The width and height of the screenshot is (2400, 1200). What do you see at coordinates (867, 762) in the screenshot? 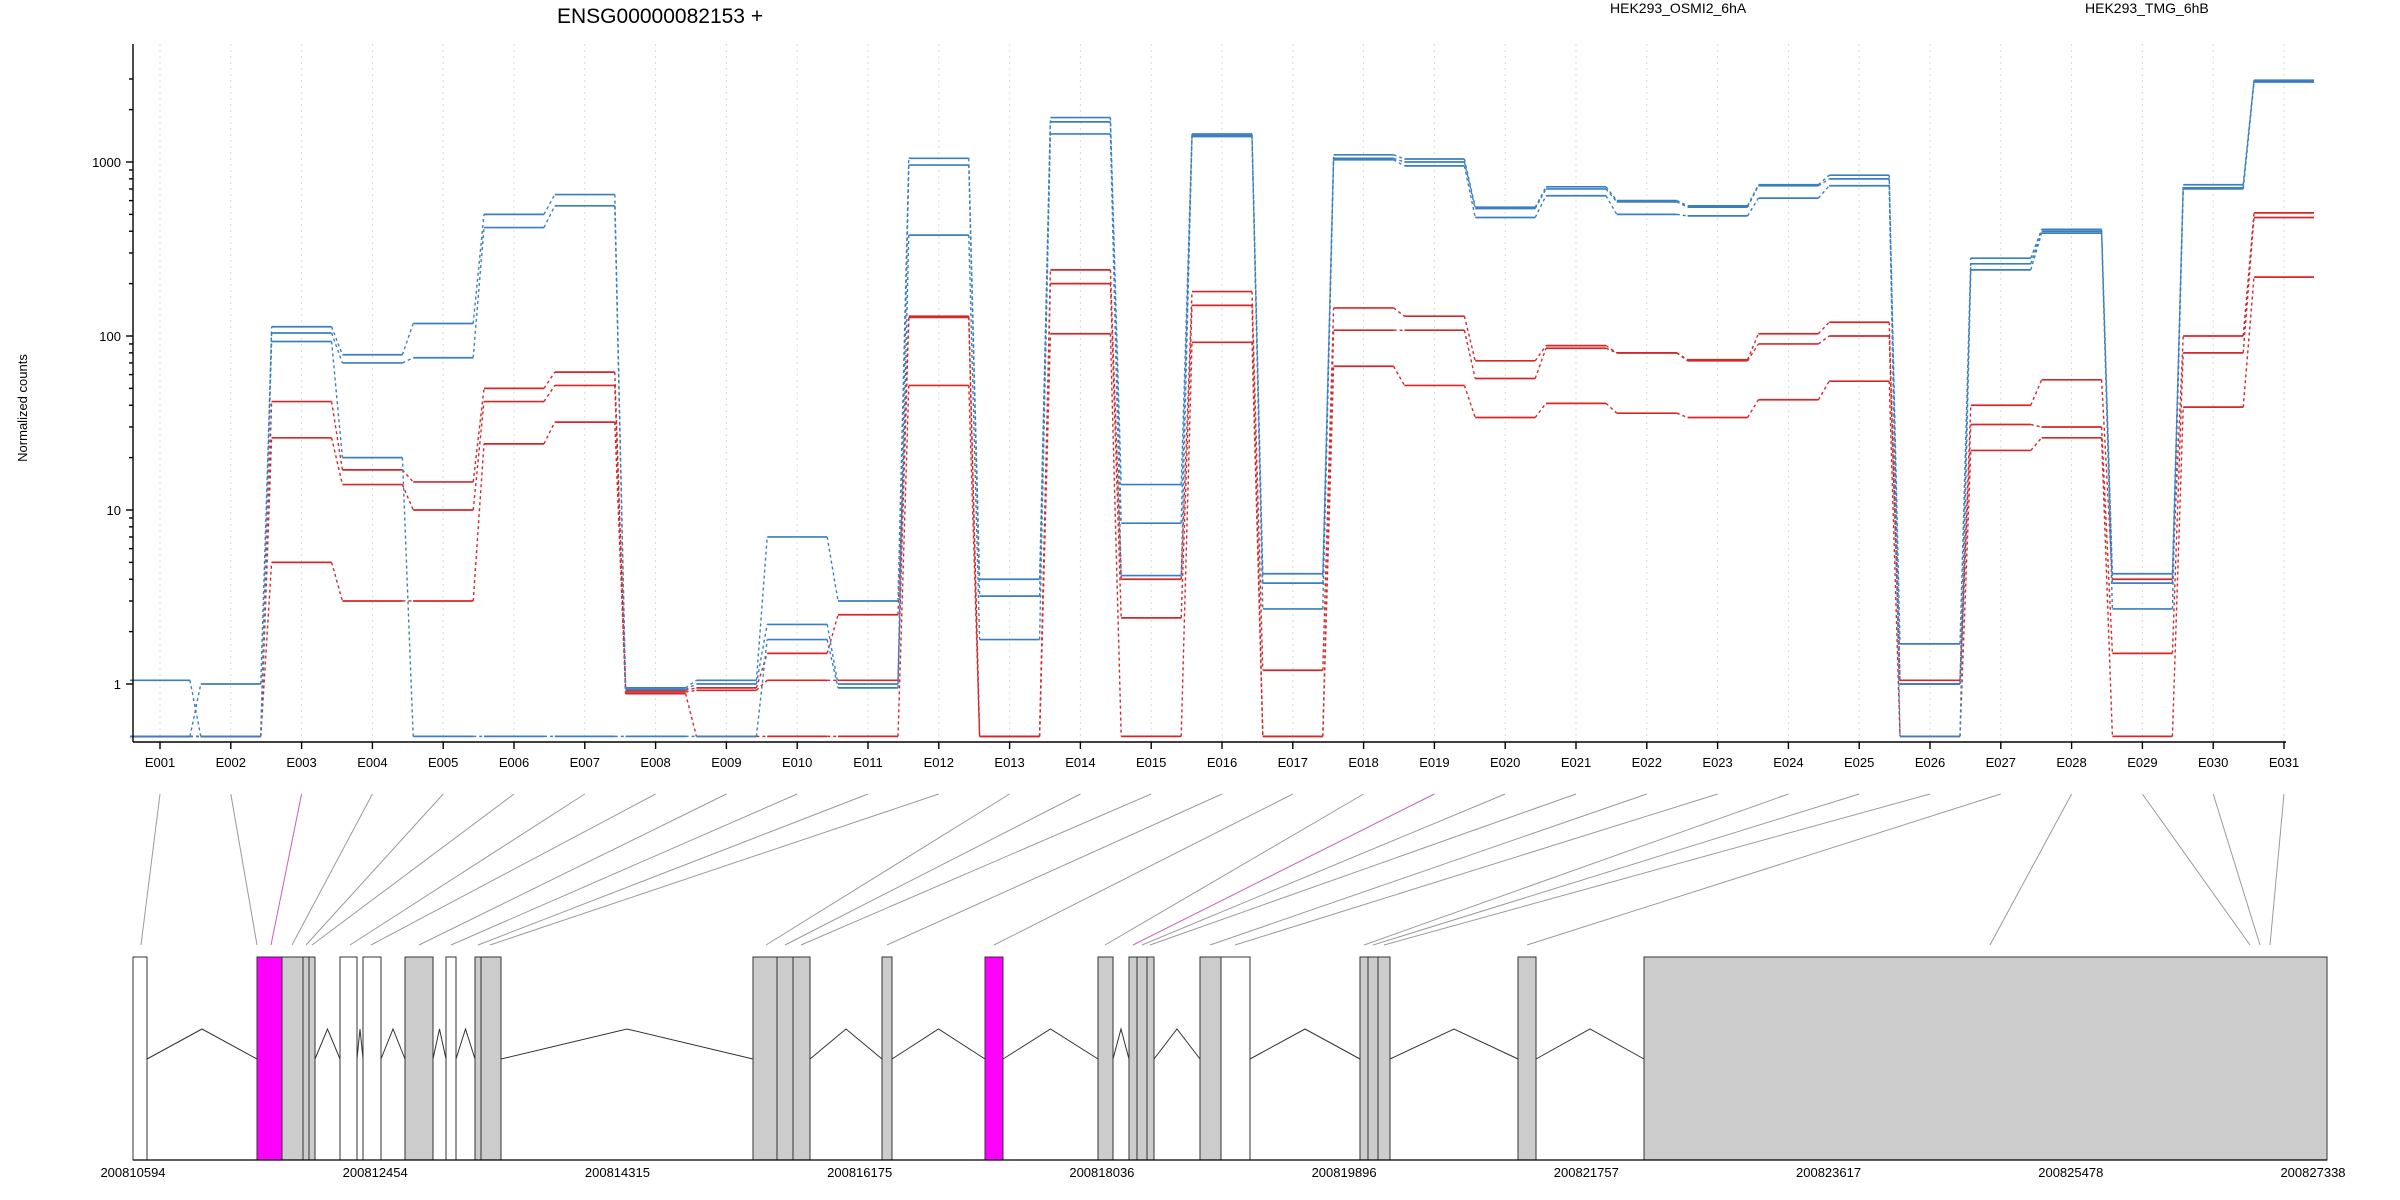
I see `x-tick-label: E011` at bounding box center [867, 762].